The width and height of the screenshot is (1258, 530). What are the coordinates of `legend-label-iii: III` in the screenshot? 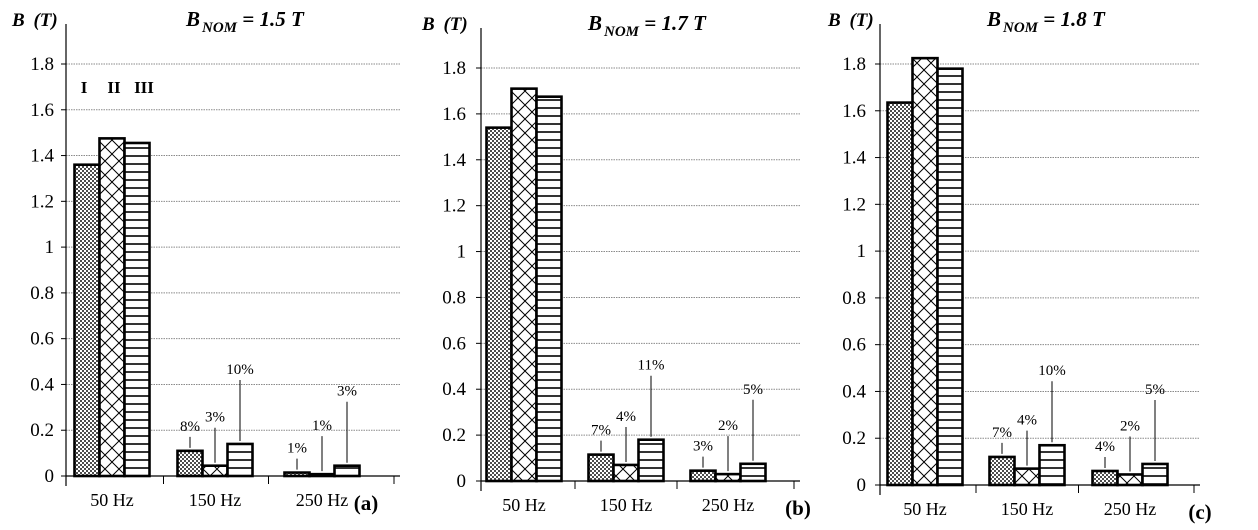 It's located at (144, 87).